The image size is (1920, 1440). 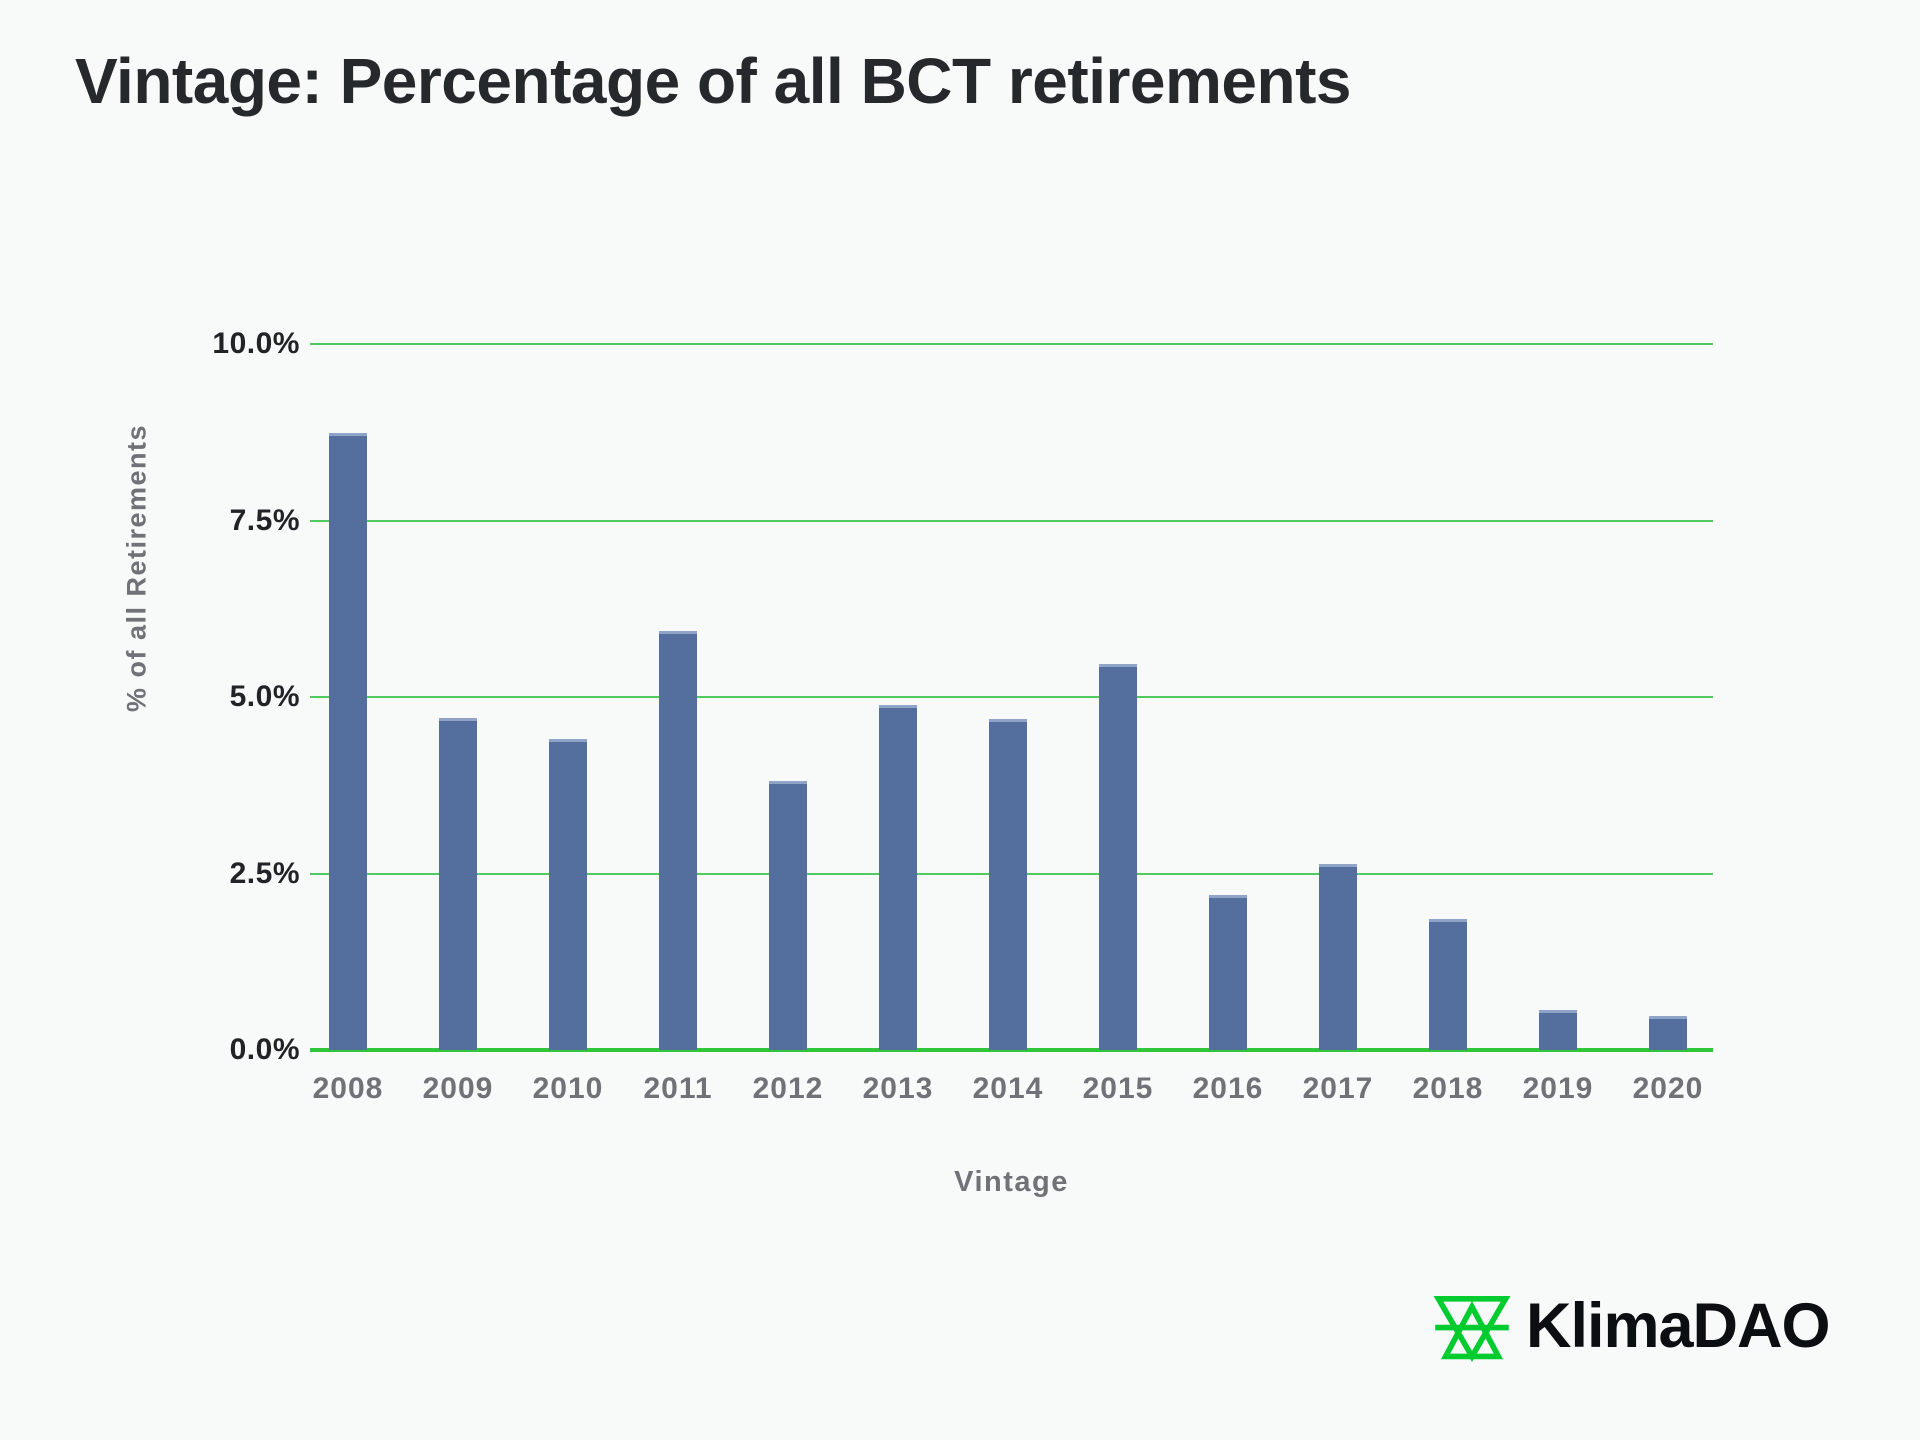 I want to click on y-axis-title: % of all Retirements, so click(x=136, y=568).